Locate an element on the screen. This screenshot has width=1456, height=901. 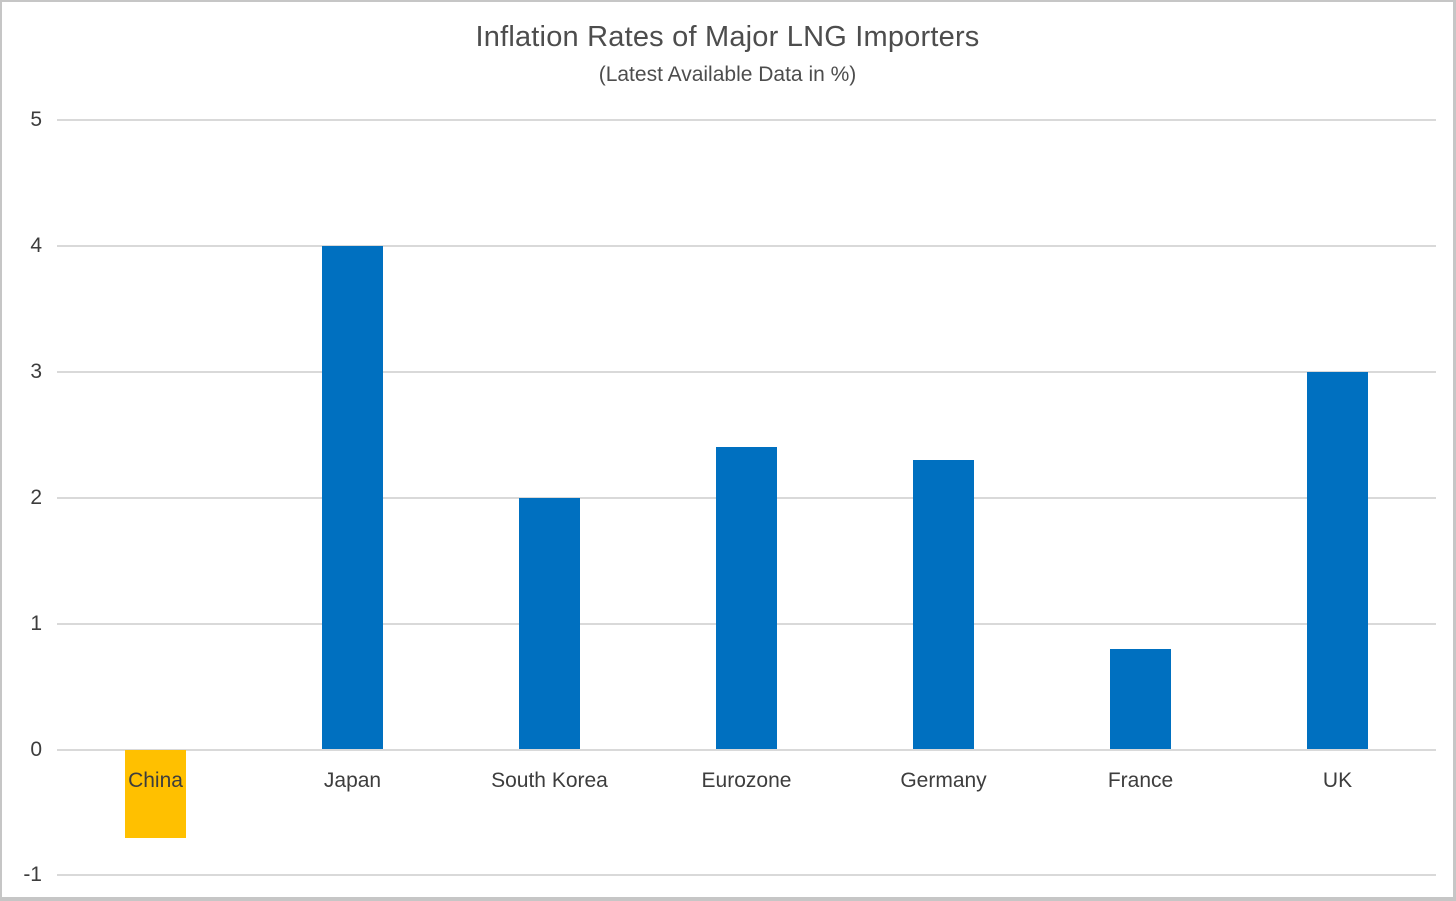
bar-uk is located at coordinates (1337, 560).